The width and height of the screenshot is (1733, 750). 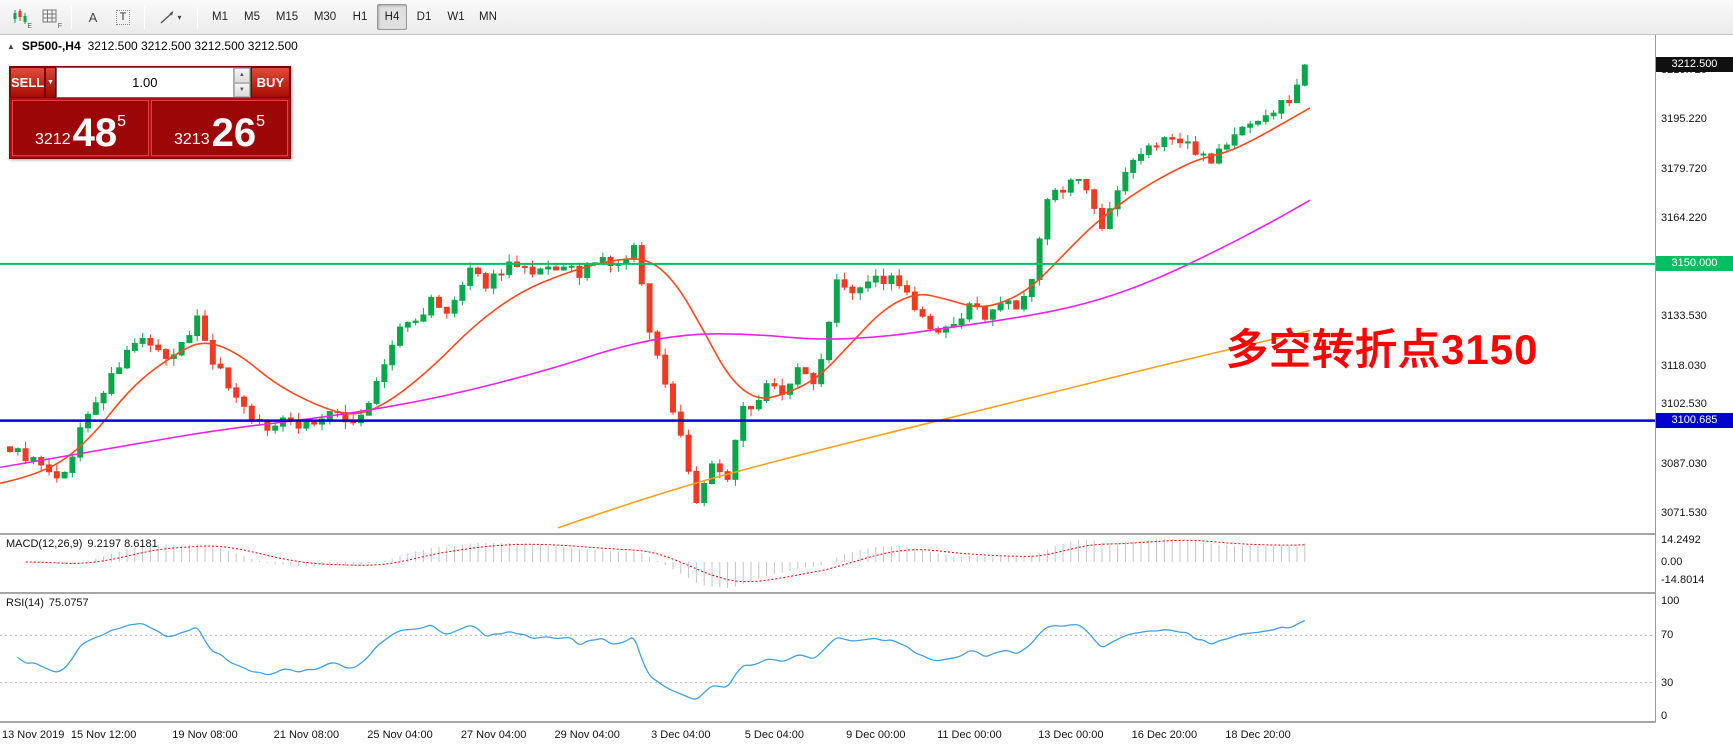 I want to click on volume-field-wrap: ▲ ▼, so click(x=153, y=82).